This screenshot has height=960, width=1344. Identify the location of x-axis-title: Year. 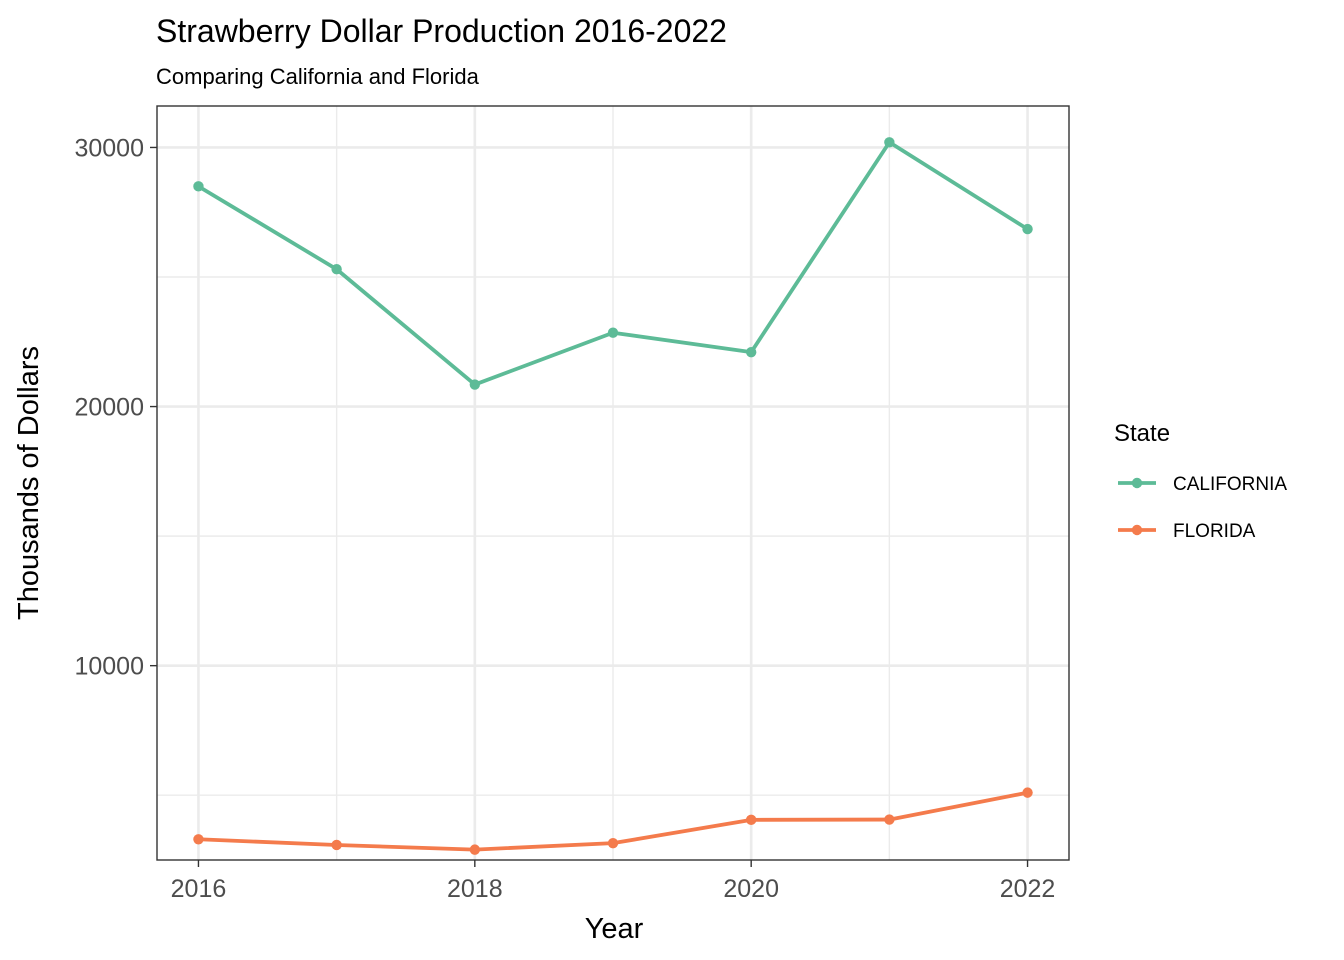
(614, 929).